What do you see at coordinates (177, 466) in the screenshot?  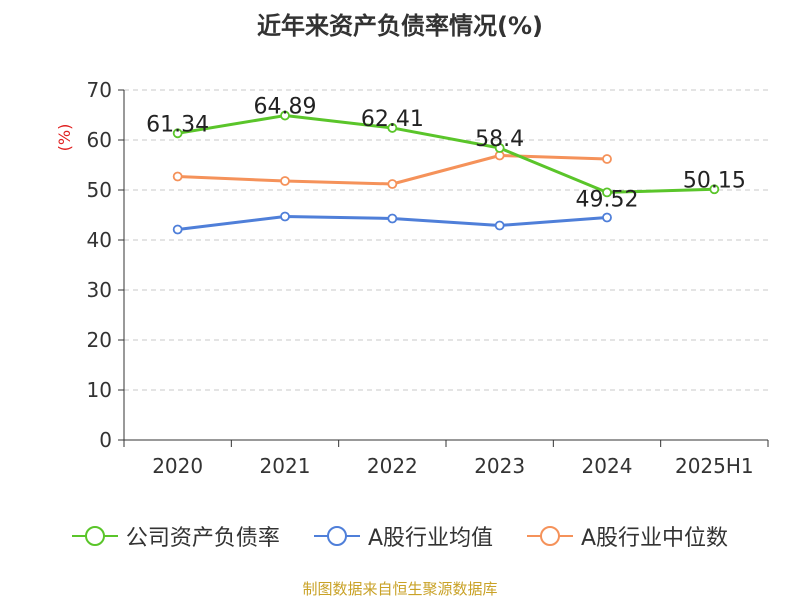 I see `x-tick-label: 2020` at bounding box center [177, 466].